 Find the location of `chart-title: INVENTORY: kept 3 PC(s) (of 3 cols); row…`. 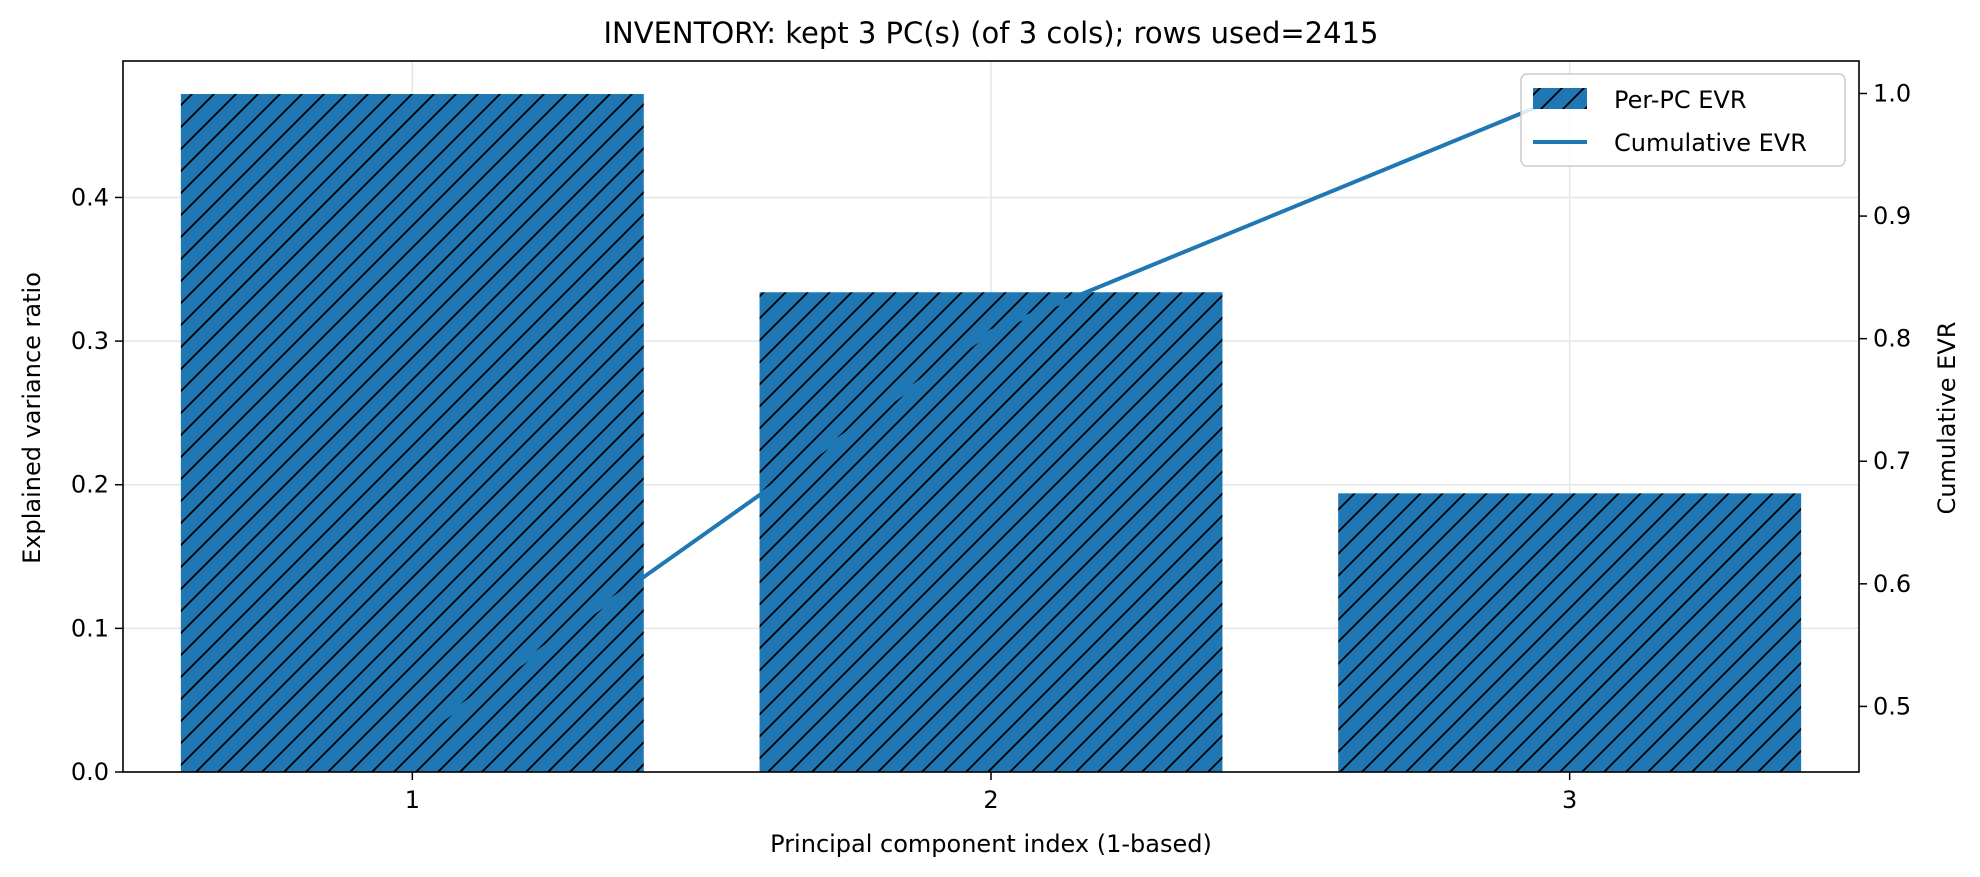

chart-title: INVENTORY: kept 3 PC(s) (of 3 cols); row… is located at coordinates (991, 33).